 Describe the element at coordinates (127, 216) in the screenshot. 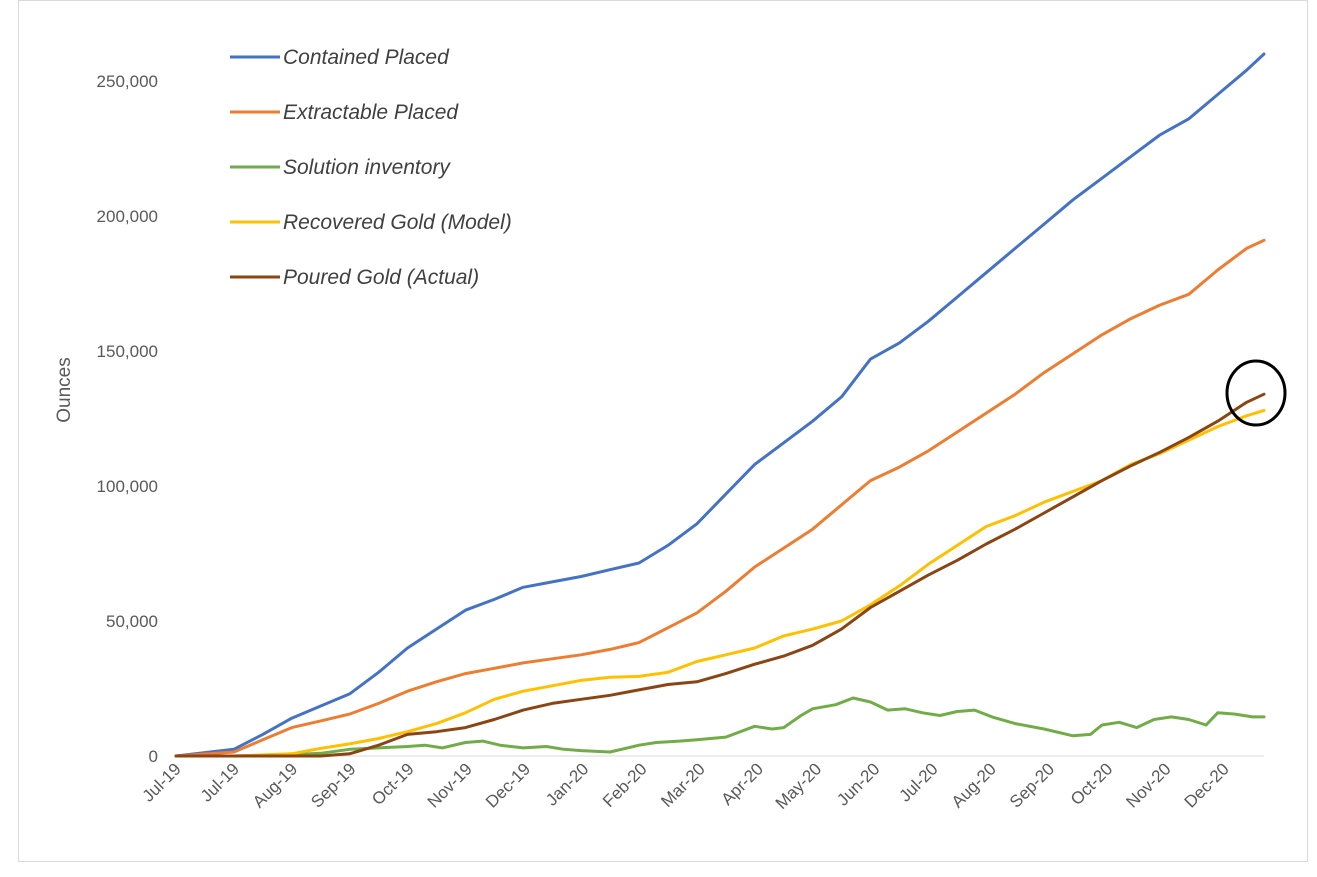

I see `y-tick-label: 200,000` at that location.